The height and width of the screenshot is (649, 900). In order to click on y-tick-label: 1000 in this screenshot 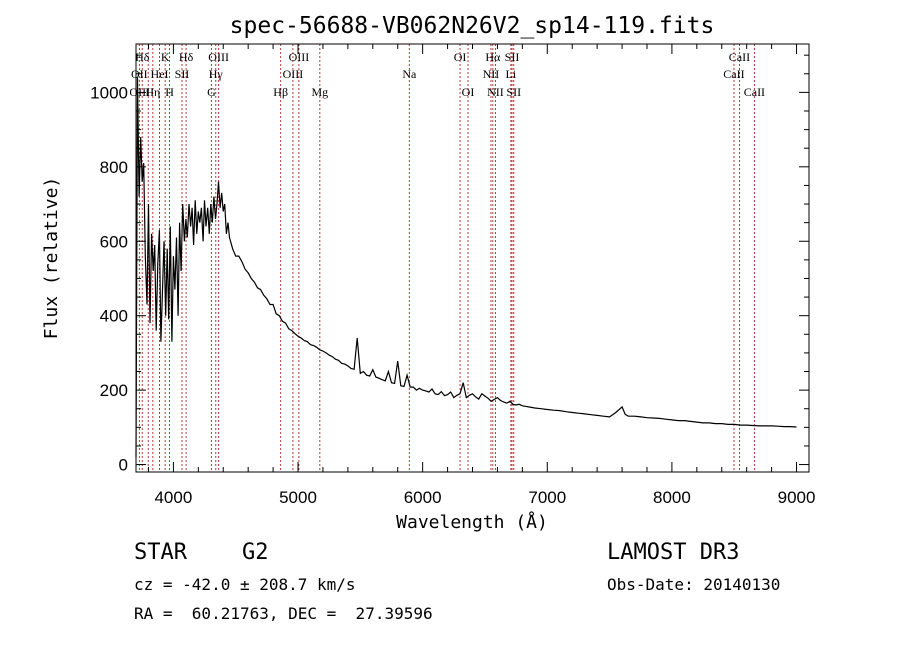, I will do `click(109, 92)`.